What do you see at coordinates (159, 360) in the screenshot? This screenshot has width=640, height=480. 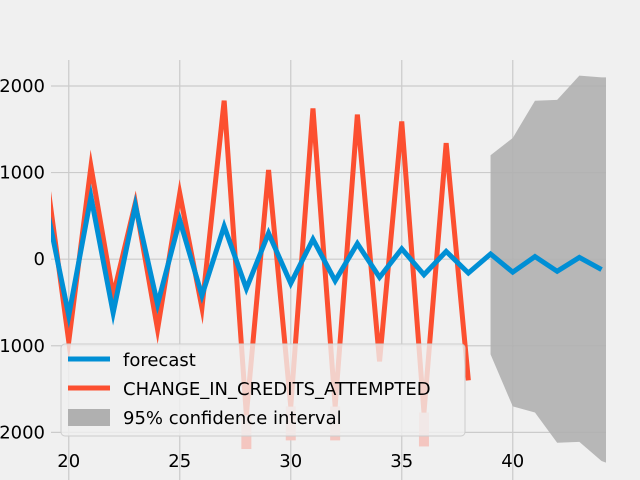 I see `legend-label-forecast: forecast` at bounding box center [159, 360].